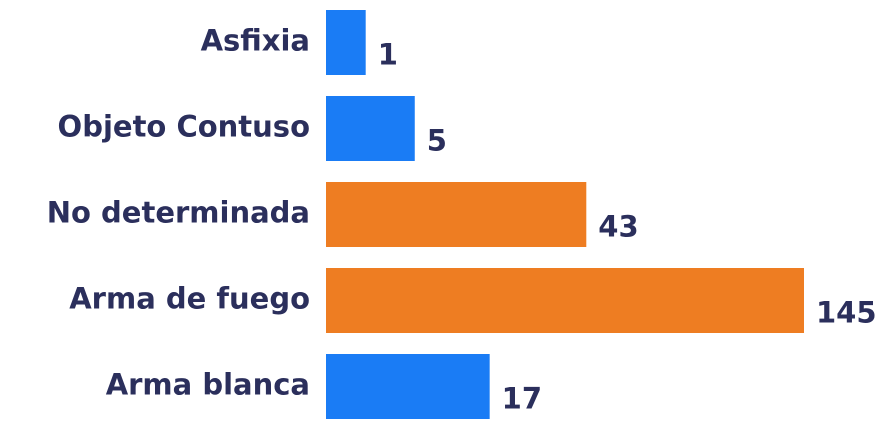  What do you see at coordinates (846, 313) in the screenshot?
I see `value-label: 145` at bounding box center [846, 313].